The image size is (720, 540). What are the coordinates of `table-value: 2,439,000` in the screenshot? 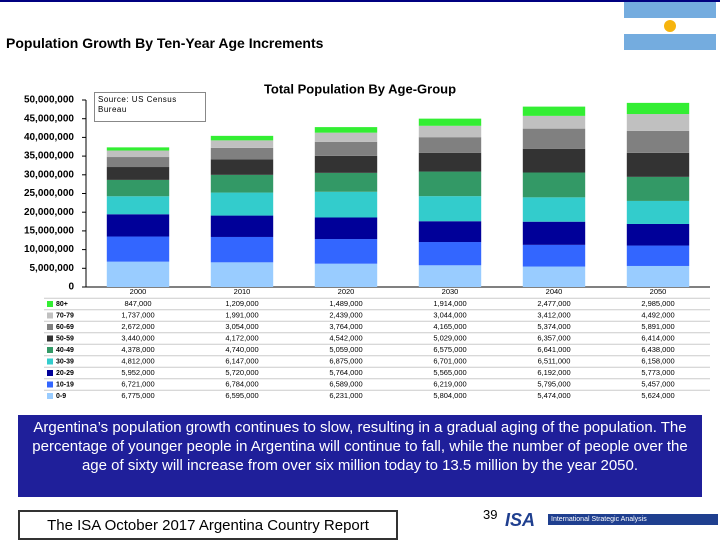 It's located at (345, 314).